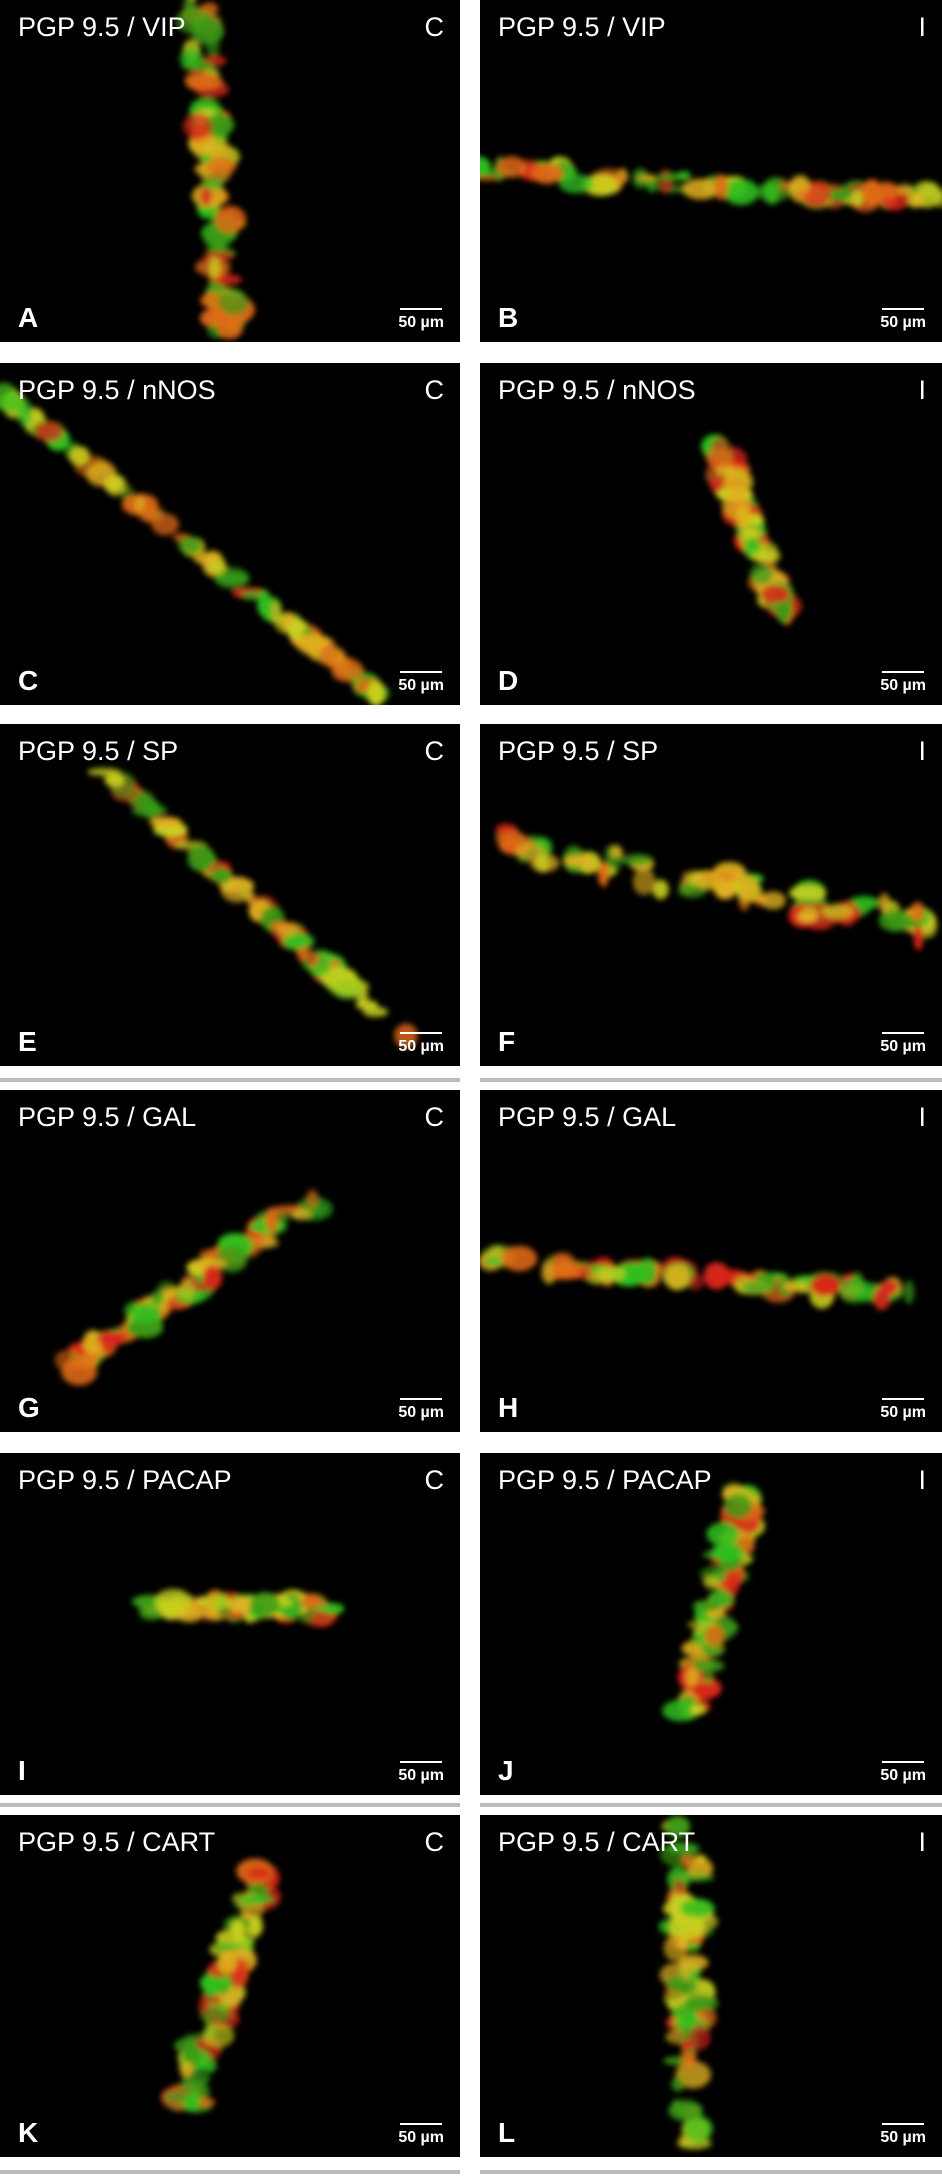 The height and width of the screenshot is (2178, 942). Describe the element at coordinates (117, 1842) in the screenshot. I see `panel-title: PGP 9.5 / CART` at that location.